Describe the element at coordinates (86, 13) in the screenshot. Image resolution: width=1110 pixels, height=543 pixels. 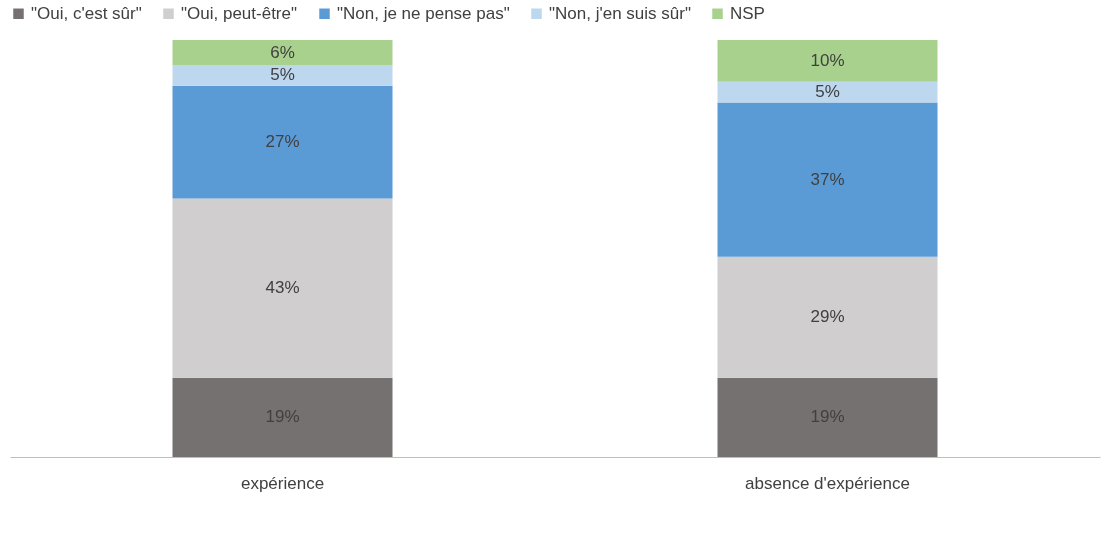
I see `legend-label: "Oui, c'est sûr"` at that location.